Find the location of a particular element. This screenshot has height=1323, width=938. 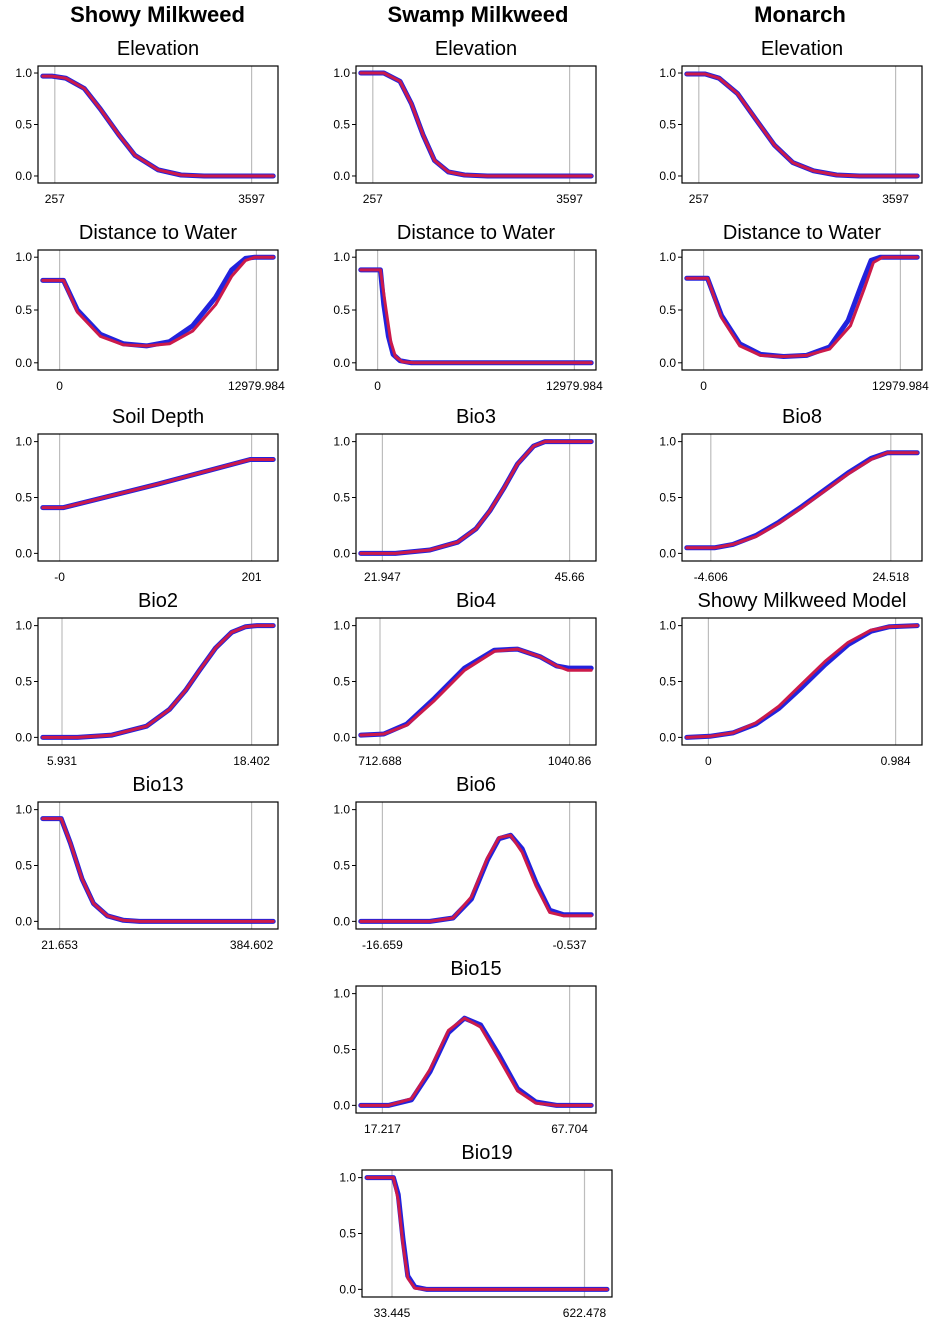

chart-plot: 33.445 622.478 1.0 0.5 0.0 is located at coordinates (476, 1244).